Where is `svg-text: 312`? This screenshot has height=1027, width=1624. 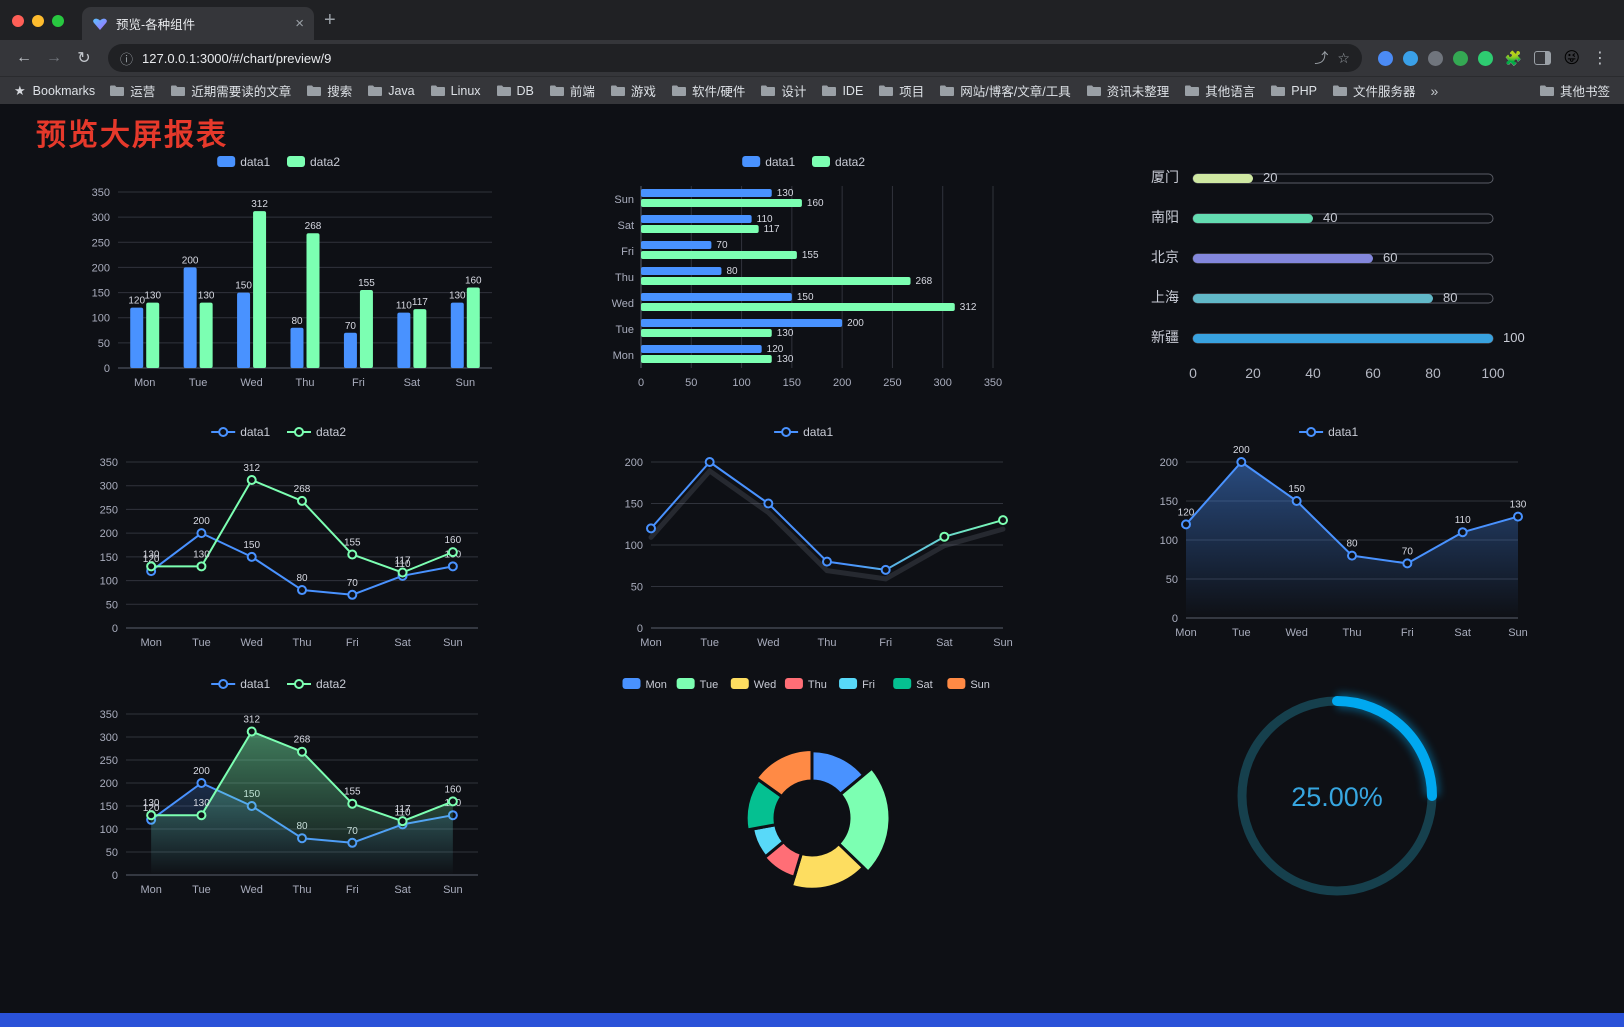
svg-text: 312 is located at coordinates (259, 204).